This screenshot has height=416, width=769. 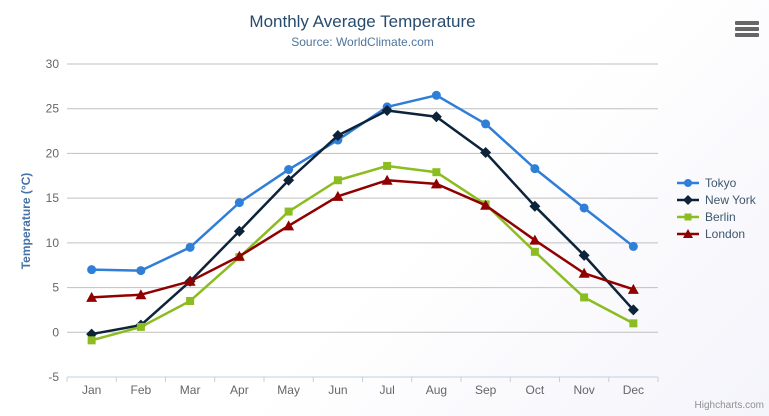 I want to click on x-tick-label: Aug, so click(x=436, y=390).